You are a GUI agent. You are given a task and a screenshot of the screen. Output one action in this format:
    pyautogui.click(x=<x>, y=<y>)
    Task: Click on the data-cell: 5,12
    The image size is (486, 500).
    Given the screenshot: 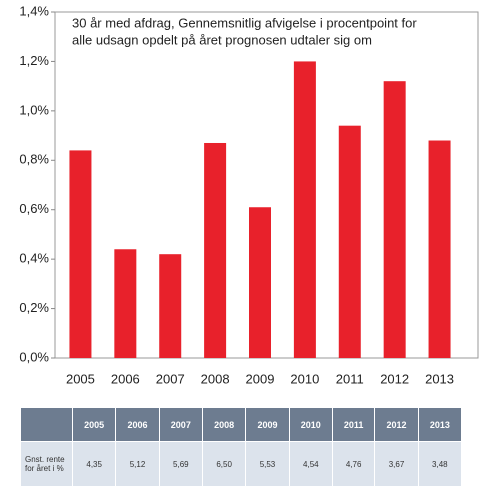 What is the action you would take?
    pyautogui.click(x=137, y=464)
    